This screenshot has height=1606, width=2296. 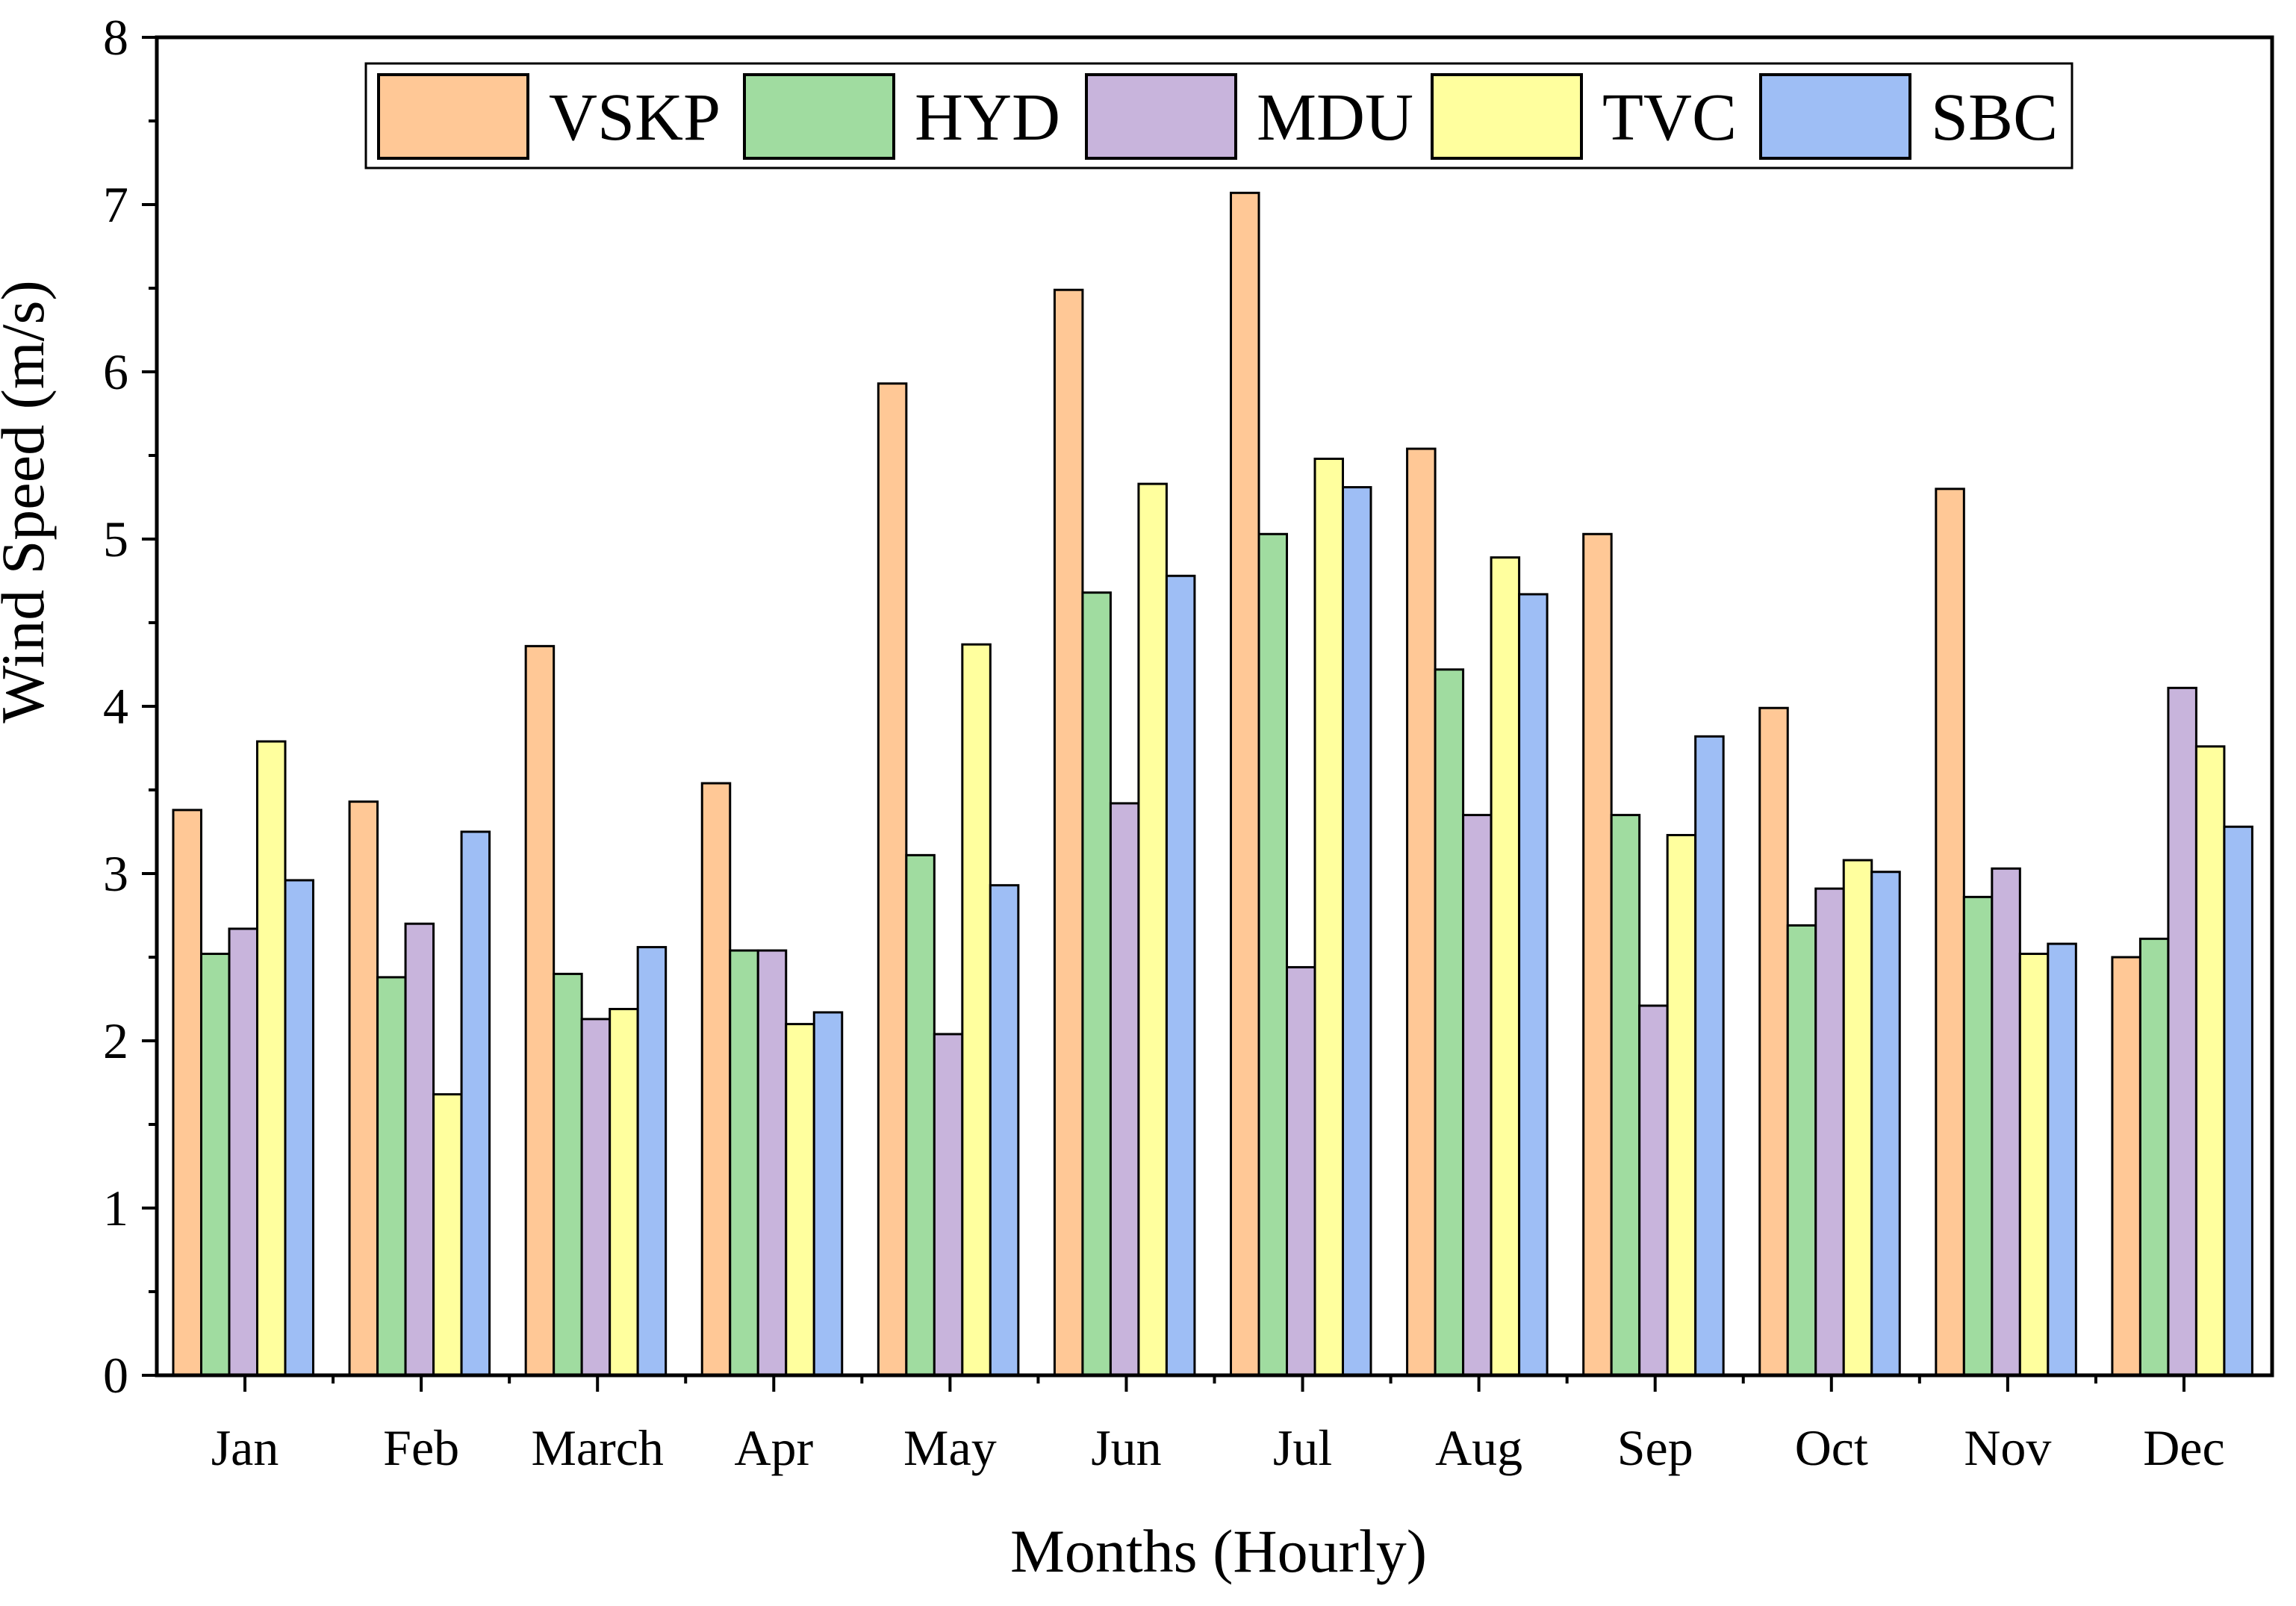 I want to click on bar-mdu-jan, so click(x=243, y=1152).